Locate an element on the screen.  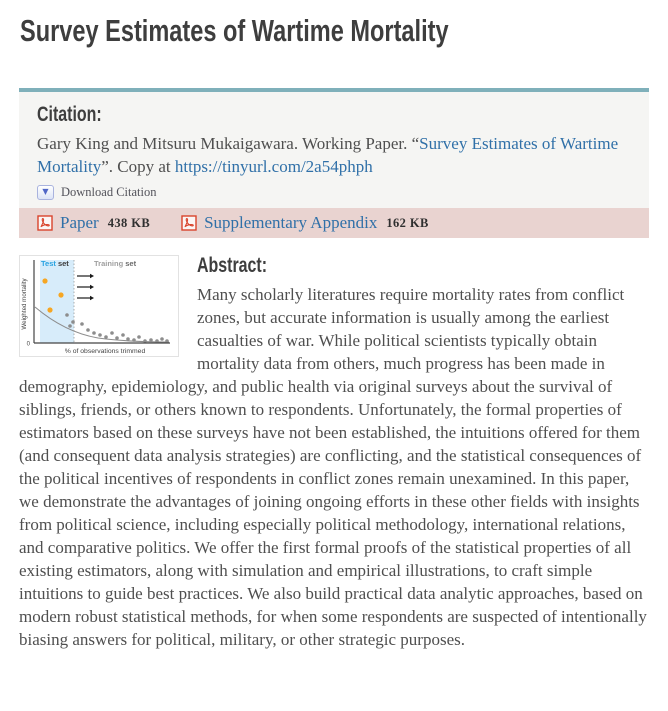
supplementary-appendix-link: Supplementary Appendix is located at coordinates (291, 222).